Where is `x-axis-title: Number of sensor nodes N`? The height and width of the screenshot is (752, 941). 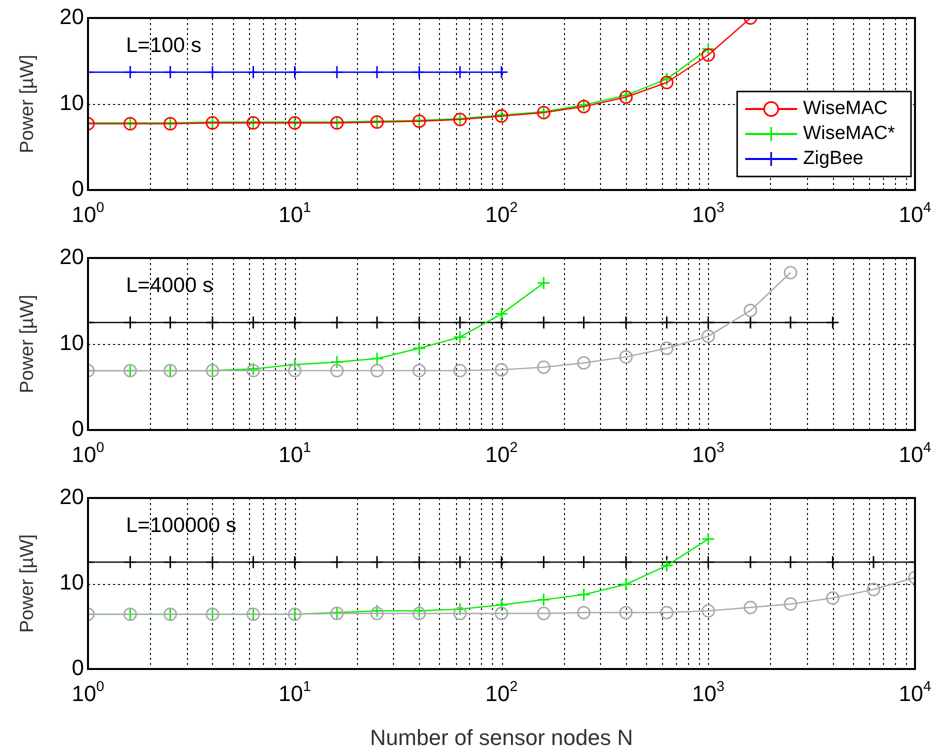 x-axis-title: Number of sensor nodes N is located at coordinates (501, 737).